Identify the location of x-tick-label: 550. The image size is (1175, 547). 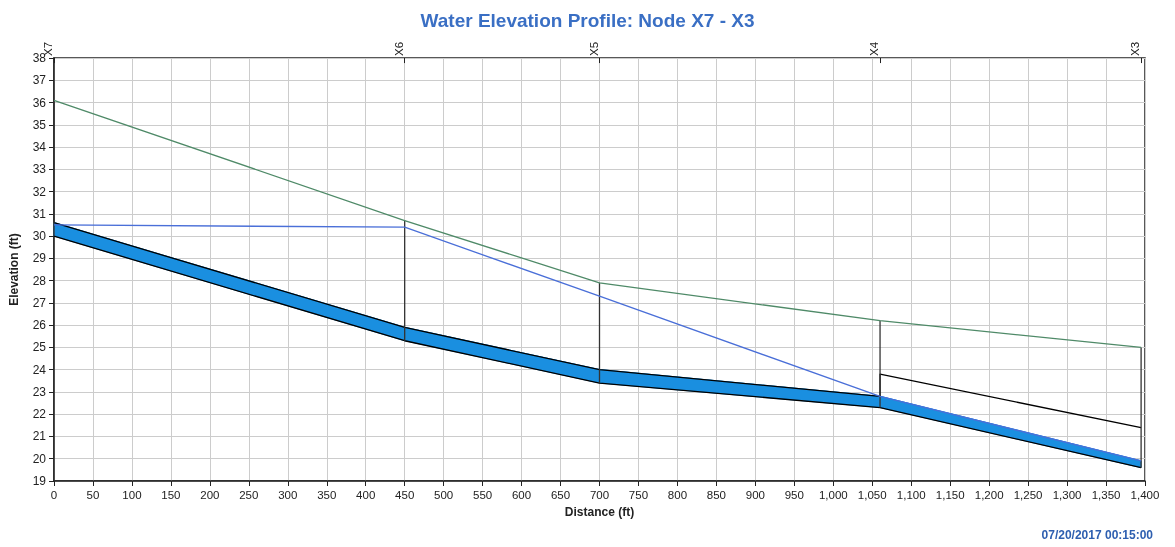
(483, 495).